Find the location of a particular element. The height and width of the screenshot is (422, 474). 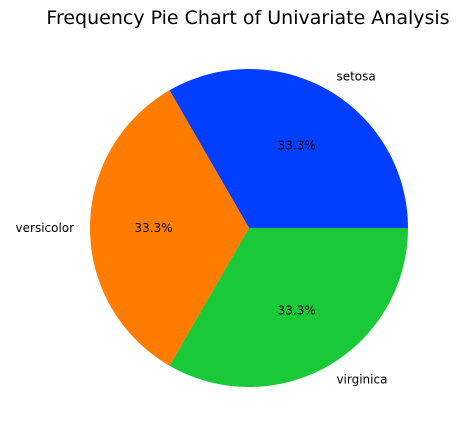

pie-percent-label-setosa: 33.3% is located at coordinates (297, 145).